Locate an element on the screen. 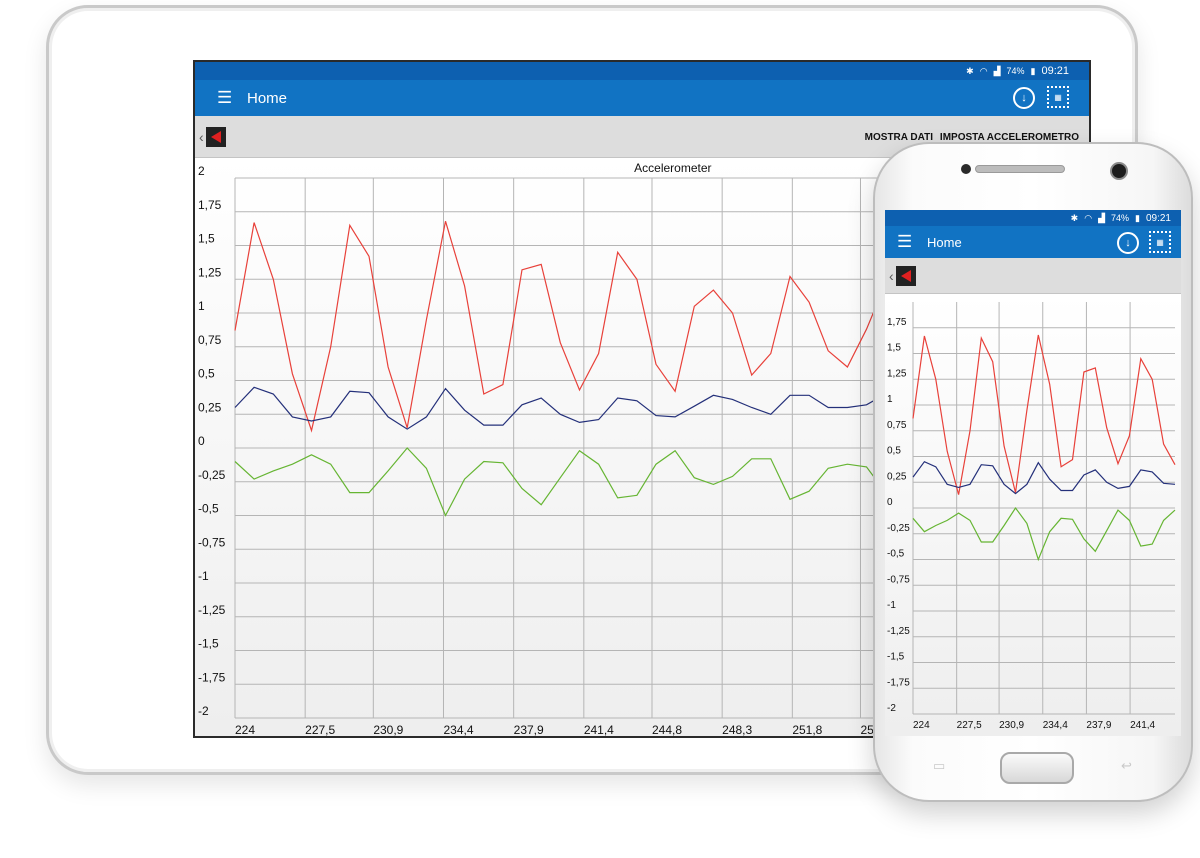 Image resolution: width=1200 pixels, height=858 pixels. chart-title: Accelerometer is located at coordinates (672, 168).